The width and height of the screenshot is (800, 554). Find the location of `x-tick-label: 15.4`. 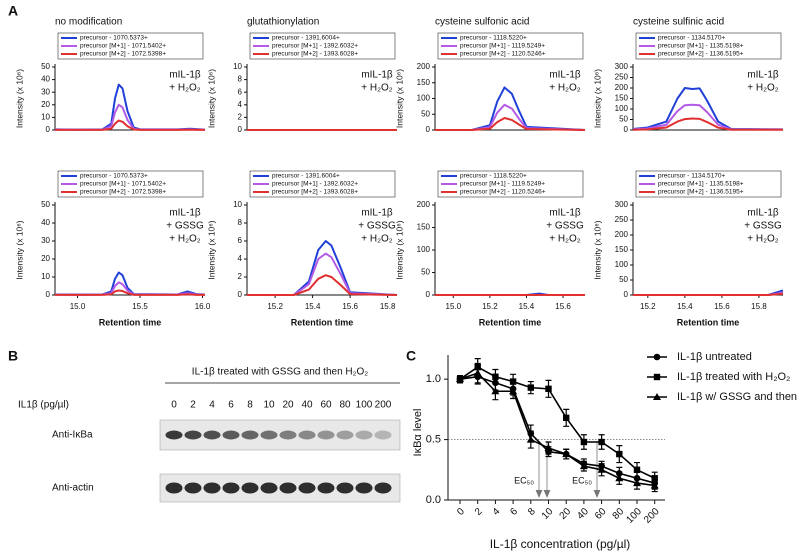

x-tick-label: 15.4 is located at coordinates (527, 306).